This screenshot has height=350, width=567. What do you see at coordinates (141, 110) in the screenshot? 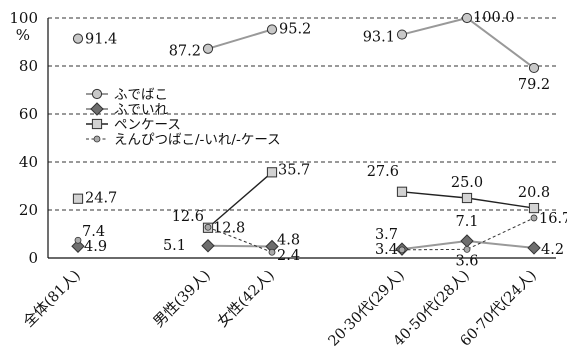
I see `legend-label: ふでいれ` at bounding box center [141, 110].